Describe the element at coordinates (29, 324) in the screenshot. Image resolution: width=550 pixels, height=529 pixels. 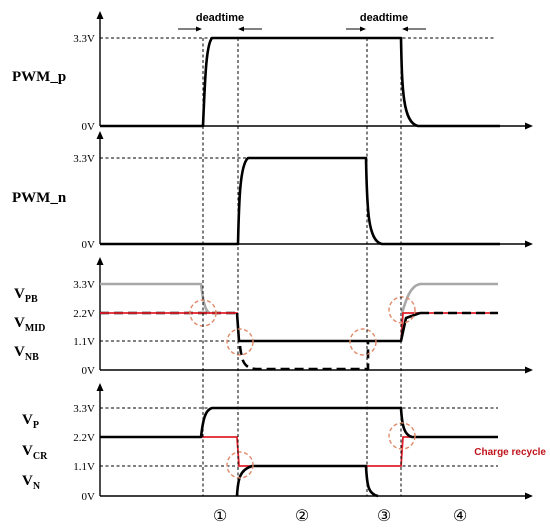
I see `signal-label-vmid: VMID` at that location.